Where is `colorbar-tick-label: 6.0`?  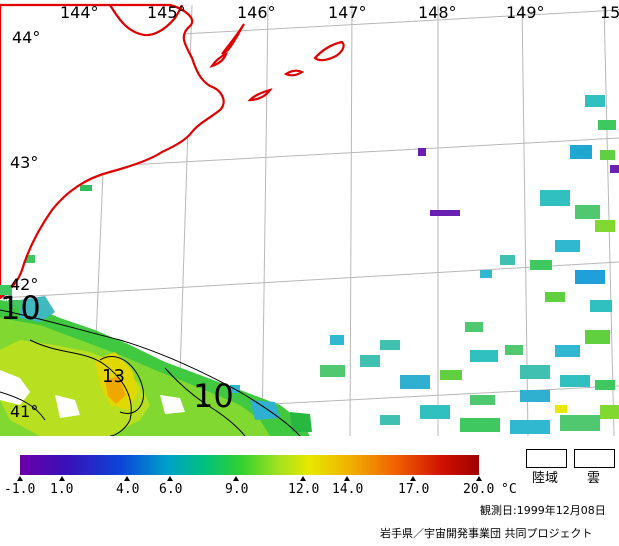 colorbar-tick-label: 6.0 is located at coordinates (171, 489).